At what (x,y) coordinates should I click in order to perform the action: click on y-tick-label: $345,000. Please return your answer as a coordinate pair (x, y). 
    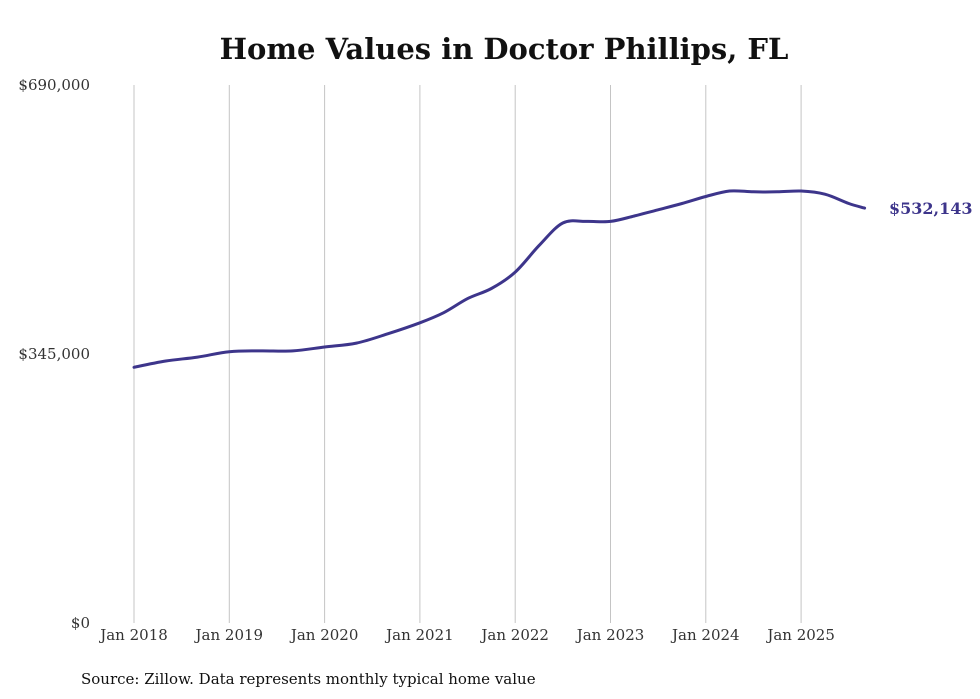
    Looking at the image, I should click on (54, 354).